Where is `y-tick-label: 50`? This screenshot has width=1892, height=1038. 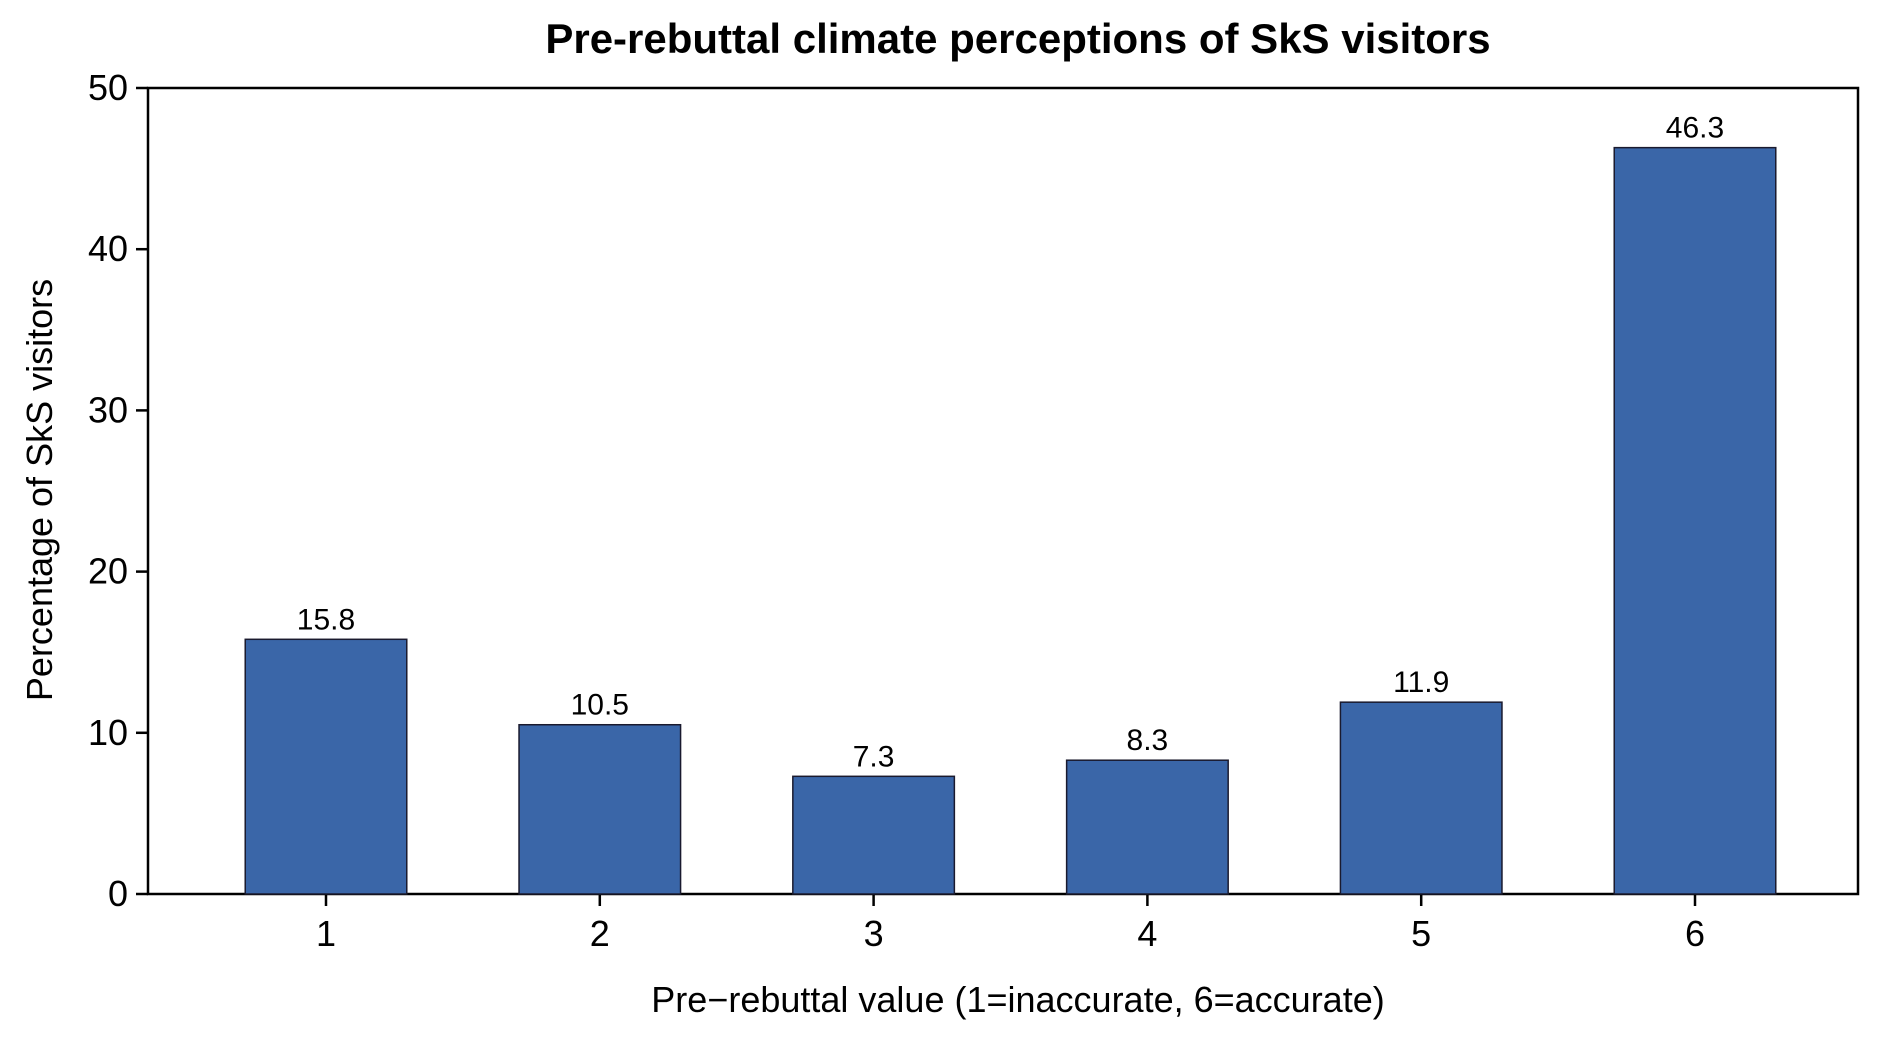 y-tick-label: 50 is located at coordinates (108, 87).